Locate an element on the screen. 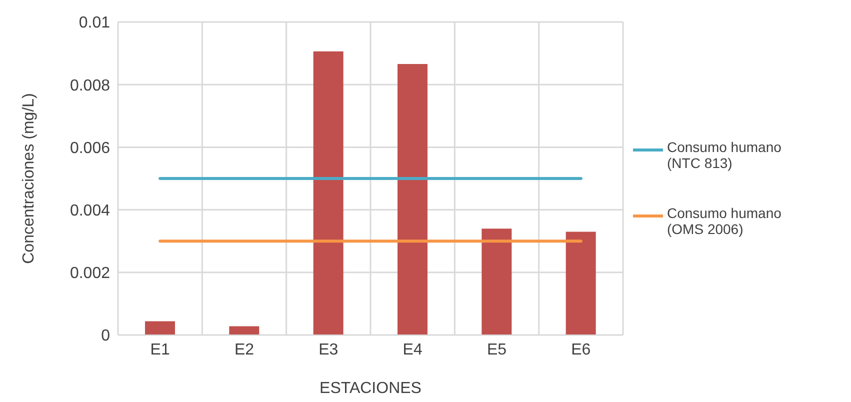  legend-label: Consumo humano (NTC 813) is located at coordinates (724, 155).